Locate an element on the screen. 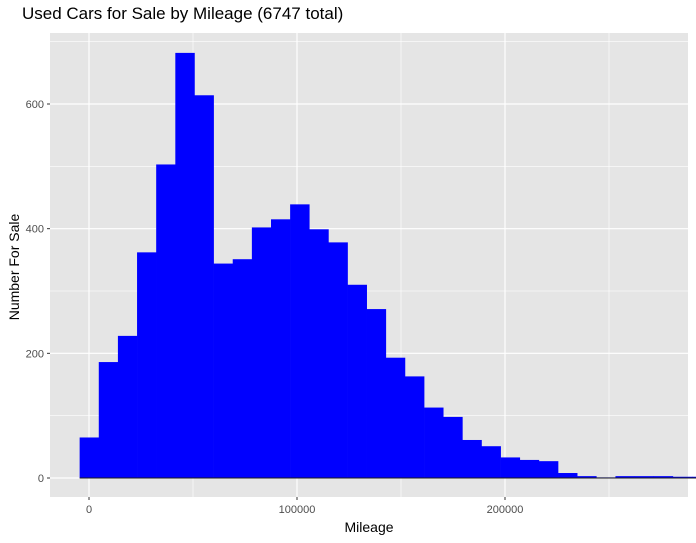 The width and height of the screenshot is (696, 543). x-axis-title: Mileage is located at coordinates (369, 527).